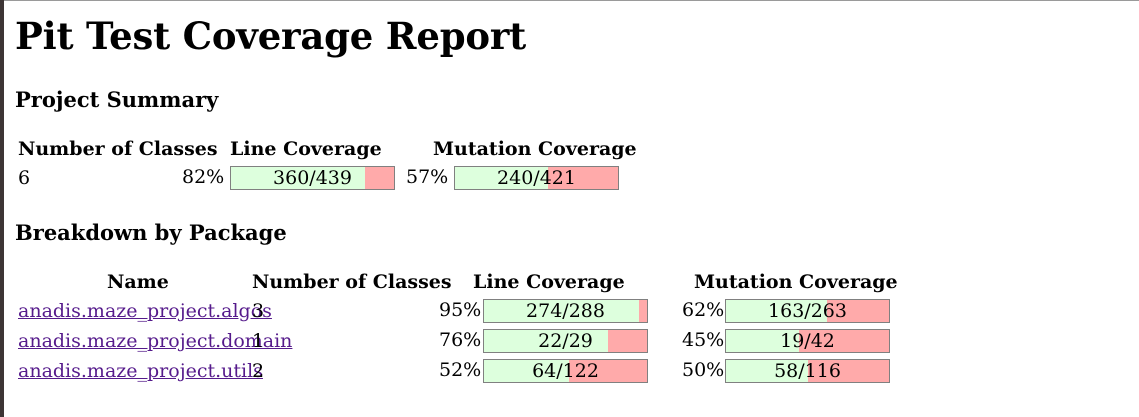 This screenshot has height=417, width=1139. I want to click on coverage-legend: 58/116, so click(807, 371).